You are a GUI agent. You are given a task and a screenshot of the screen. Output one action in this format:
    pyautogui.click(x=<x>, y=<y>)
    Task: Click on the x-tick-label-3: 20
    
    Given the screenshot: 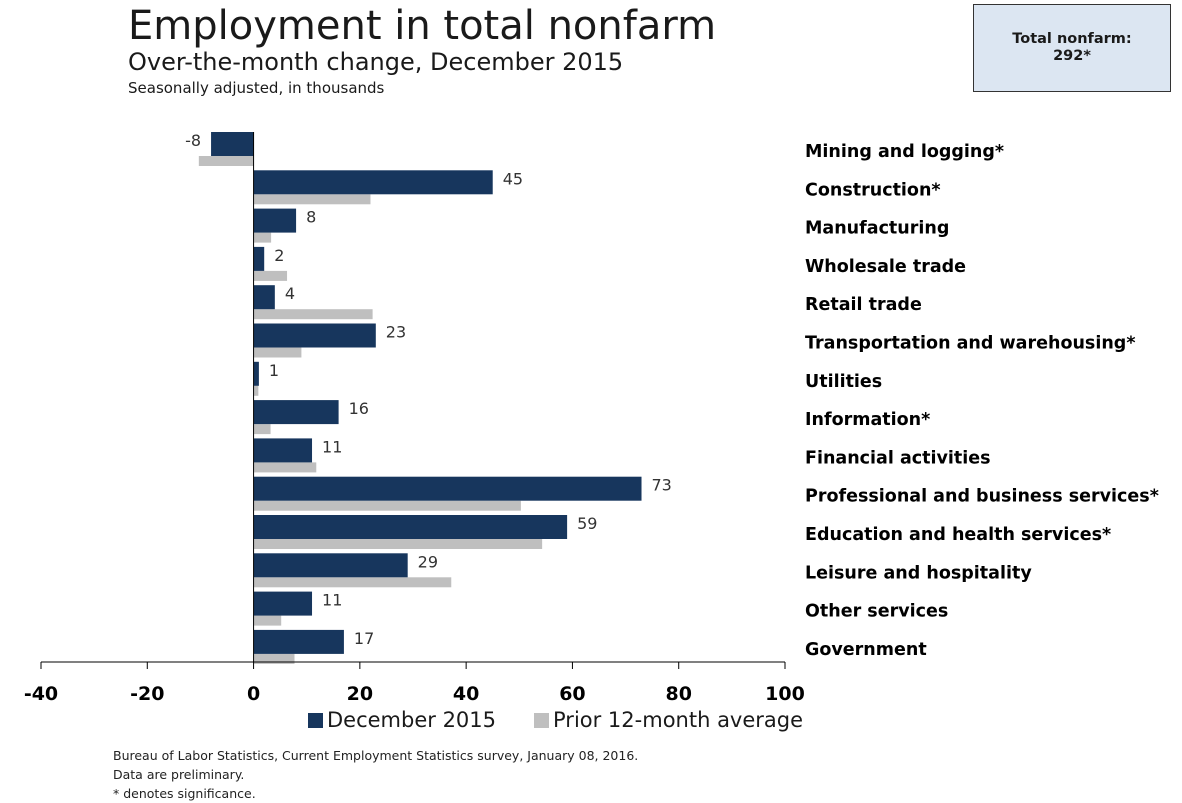 What is the action you would take?
    pyautogui.click(x=360, y=694)
    